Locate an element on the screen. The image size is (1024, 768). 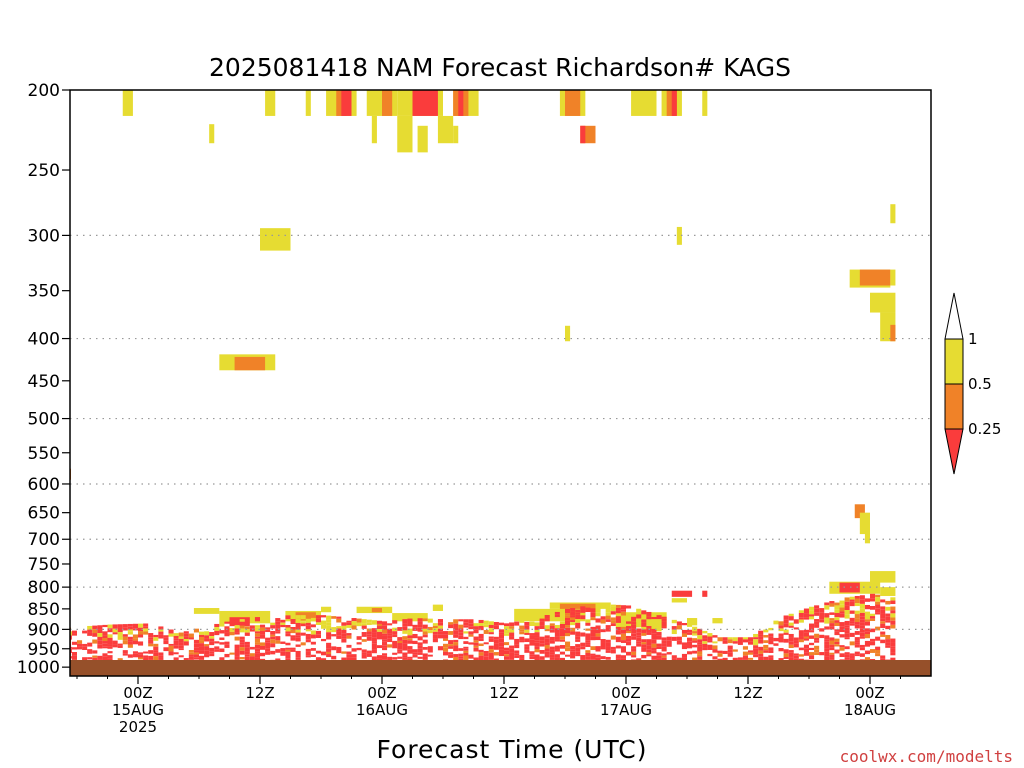
x-tick-label: 16AUG is located at coordinates (382, 710).